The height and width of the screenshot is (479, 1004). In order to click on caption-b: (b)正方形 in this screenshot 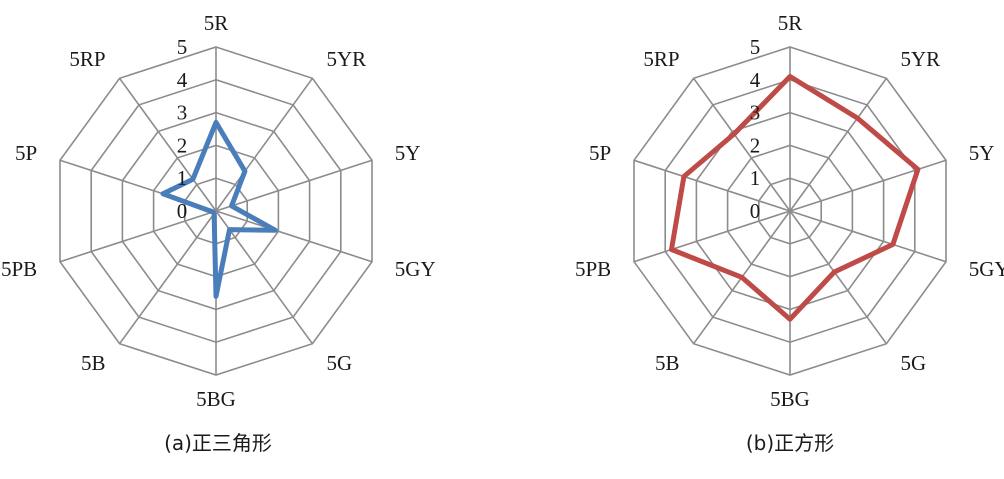, I will do `click(790, 443)`.